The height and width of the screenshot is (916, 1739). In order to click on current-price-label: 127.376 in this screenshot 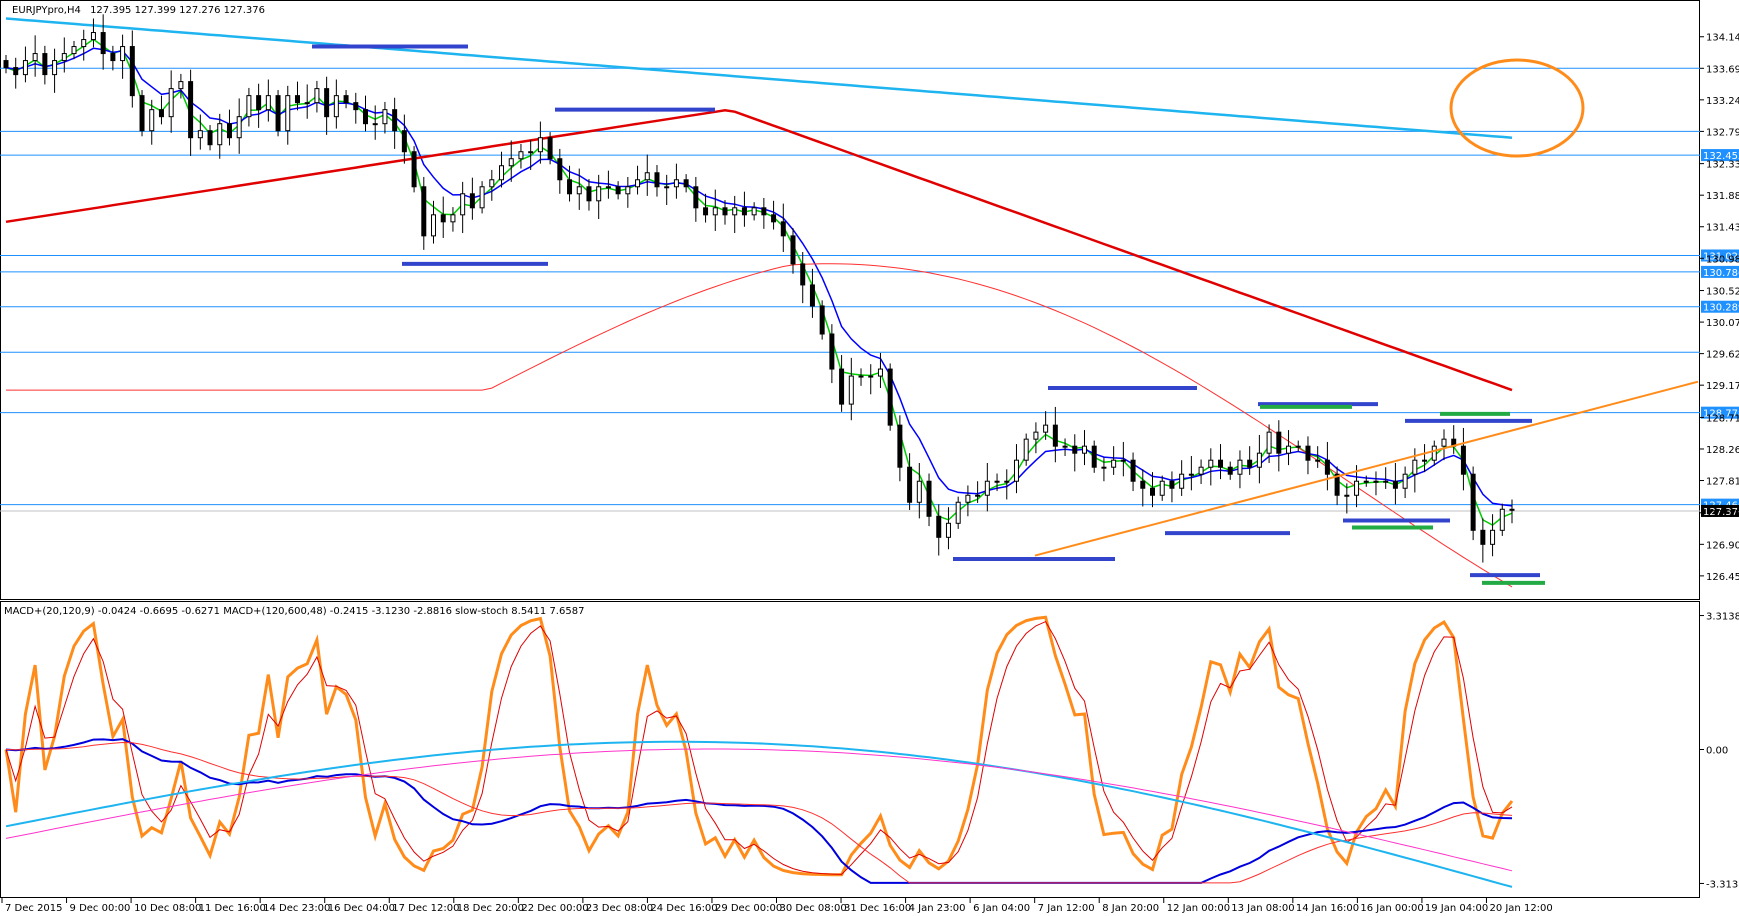, I will do `click(1721, 512)`.